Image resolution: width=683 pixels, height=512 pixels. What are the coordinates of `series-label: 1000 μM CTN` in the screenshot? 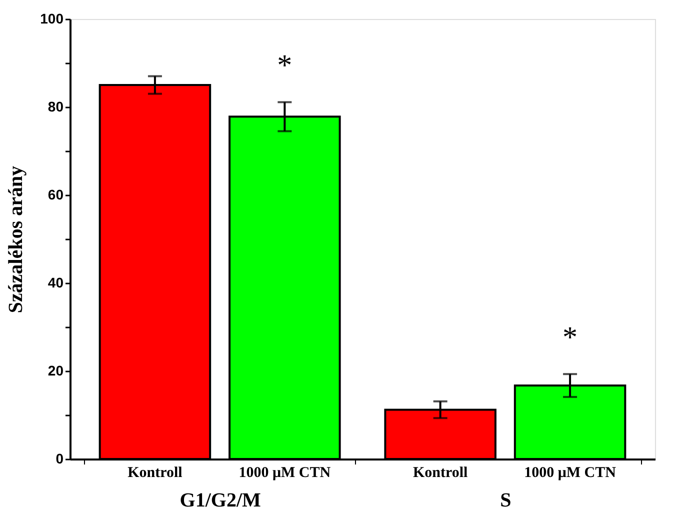 It's located at (284, 473).